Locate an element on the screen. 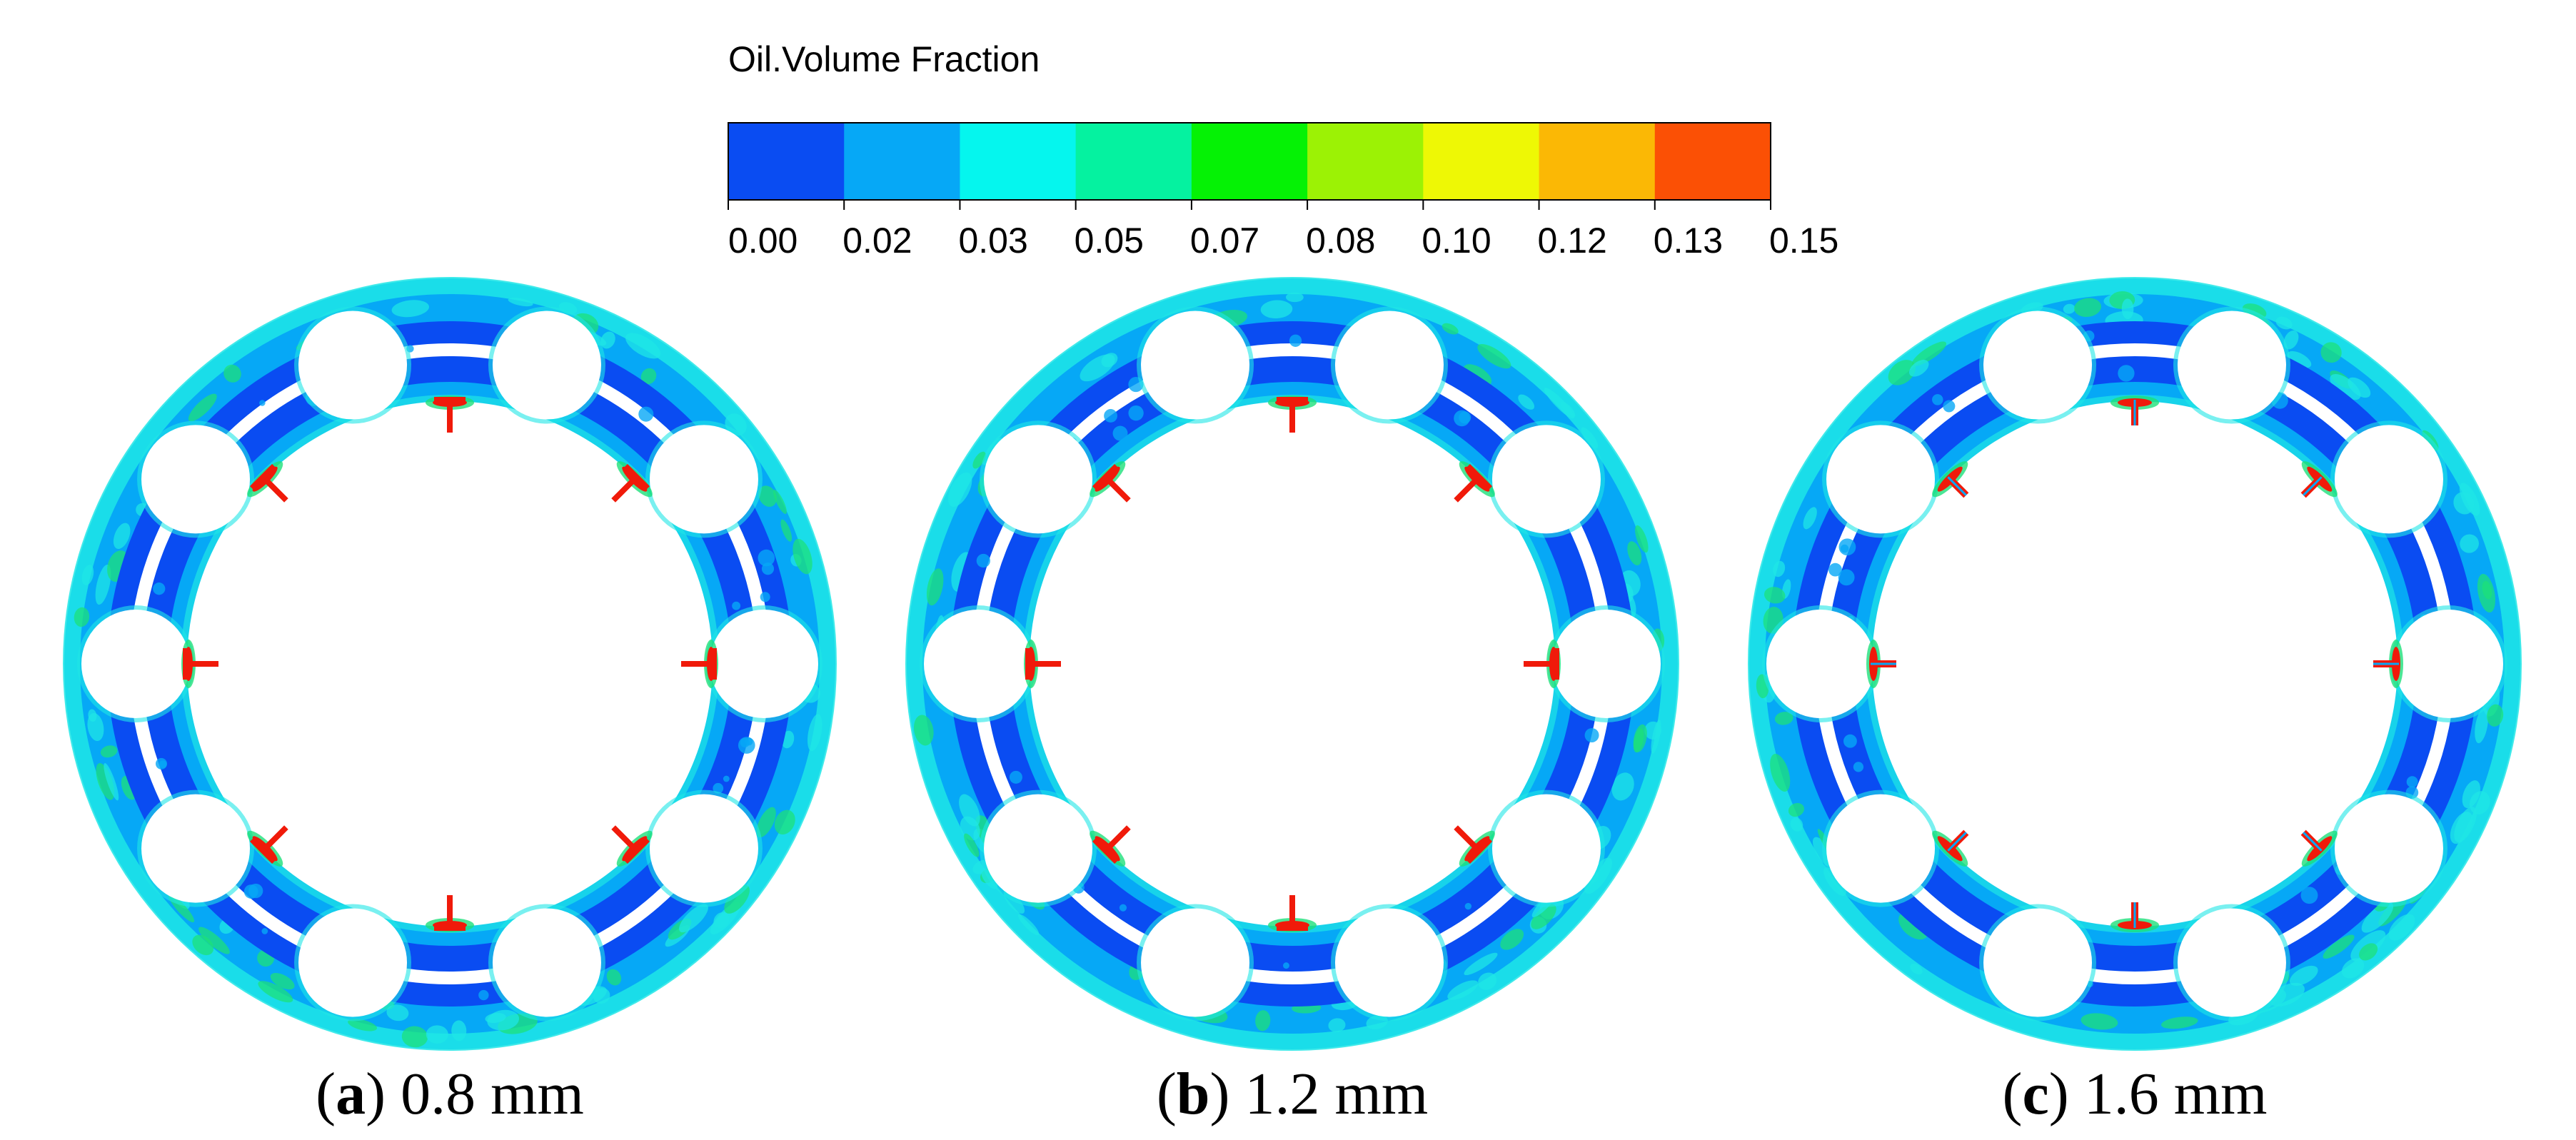  caption-c-letter: c is located at coordinates (2036, 1094).